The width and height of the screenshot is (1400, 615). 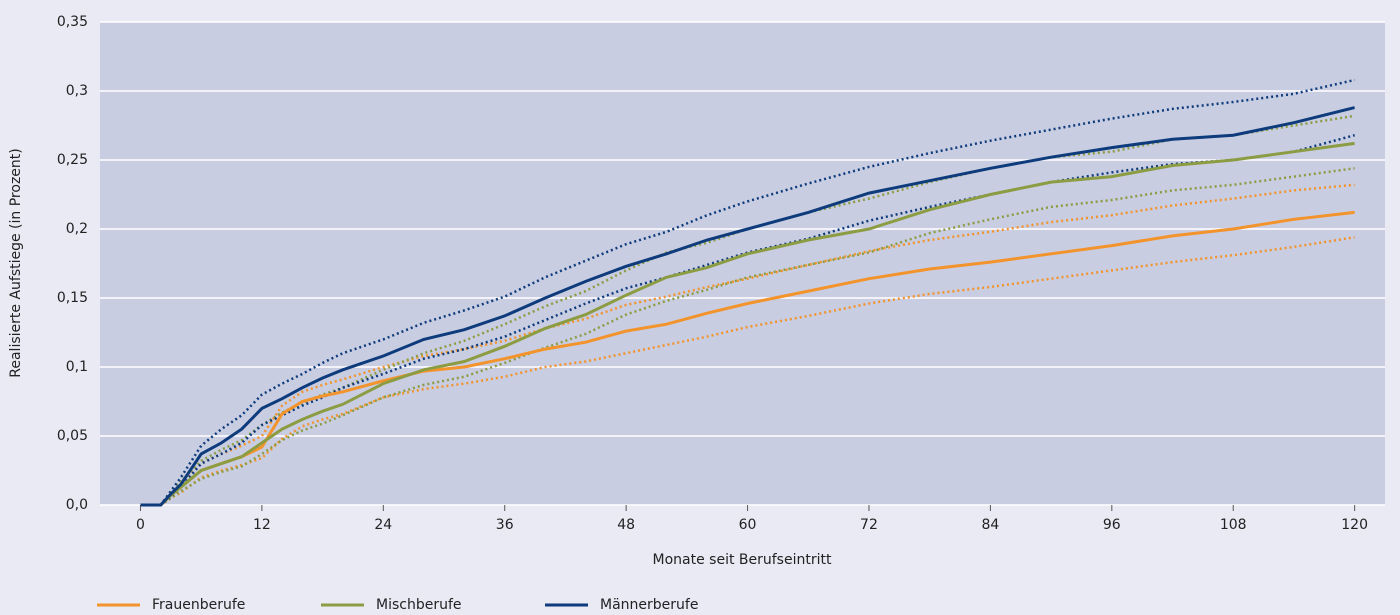 What do you see at coordinates (869, 525) in the screenshot?
I see `x-tick-label: 72` at bounding box center [869, 525].